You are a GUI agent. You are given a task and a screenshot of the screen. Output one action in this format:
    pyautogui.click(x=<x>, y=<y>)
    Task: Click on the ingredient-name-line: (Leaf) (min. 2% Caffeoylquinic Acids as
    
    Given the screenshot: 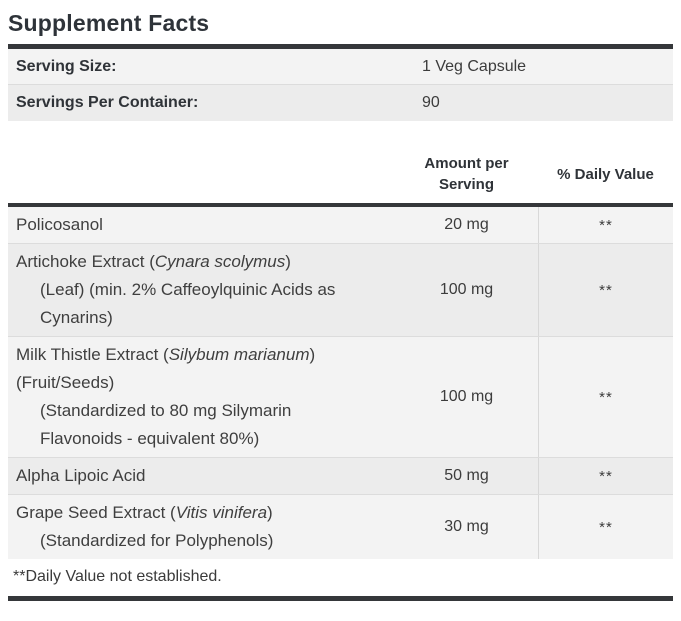 What is the action you would take?
    pyautogui.click(x=205, y=290)
    